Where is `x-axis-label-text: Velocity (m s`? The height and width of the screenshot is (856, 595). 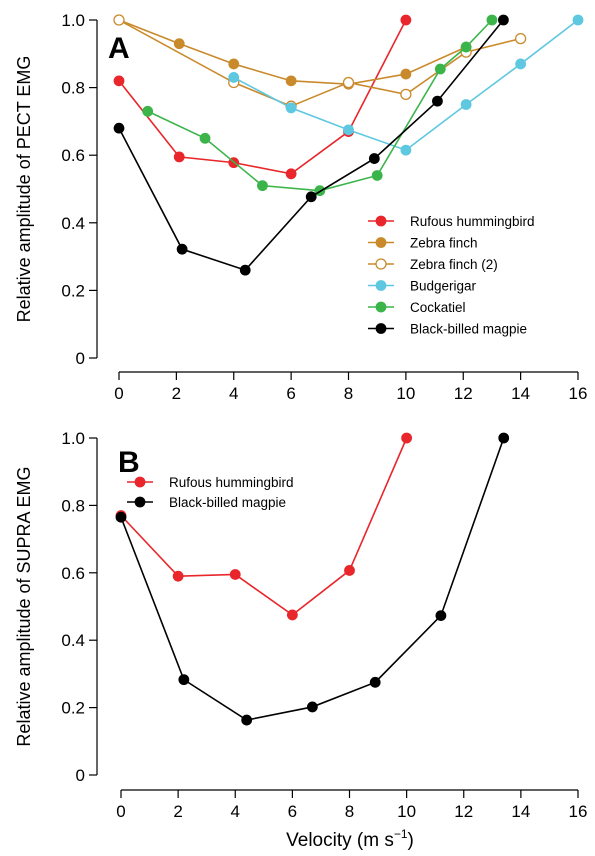
x-axis-label-text: Velocity (m s is located at coordinates (340, 840).